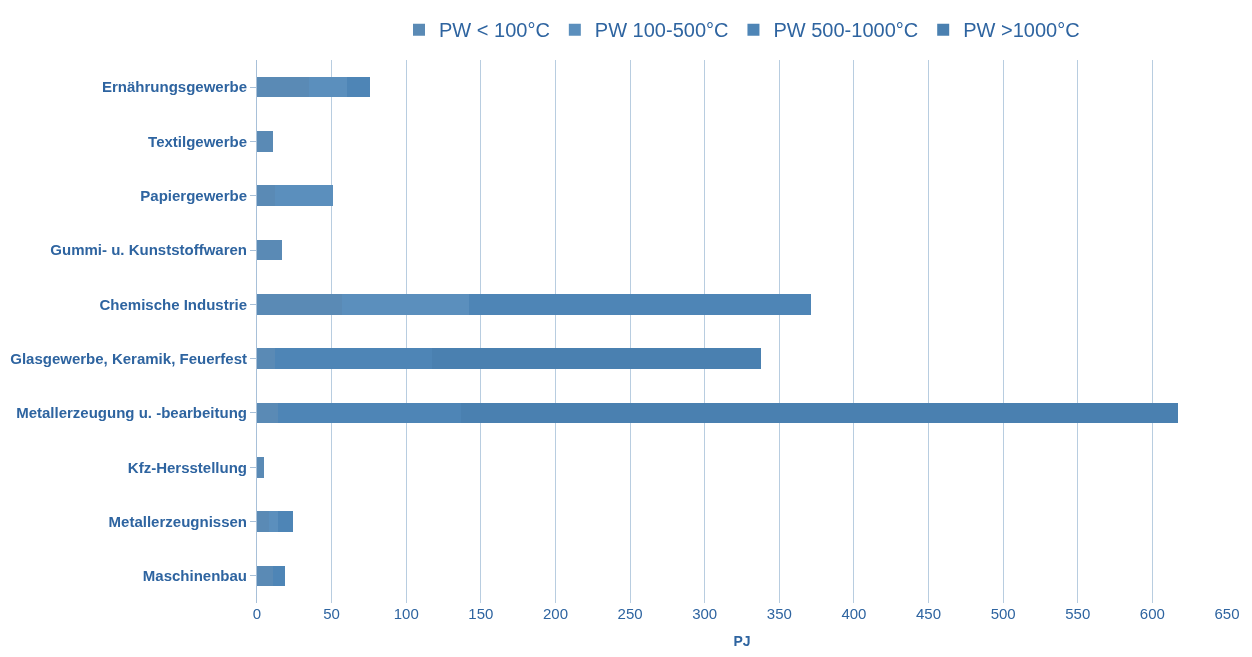 This screenshot has height=657, width=1252. What do you see at coordinates (779, 613) in the screenshot?
I see `x-tick-label: 350` at bounding box center [779, 613].